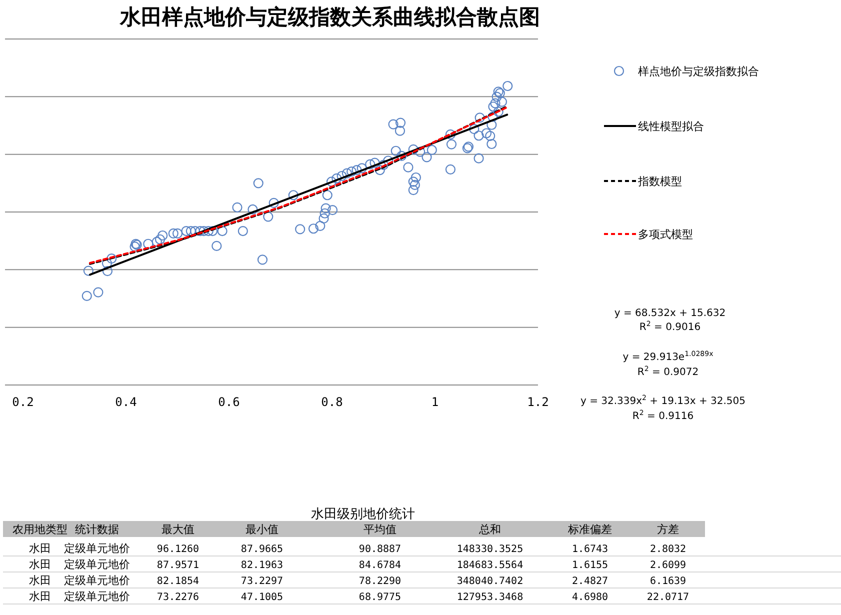  What do you see at coordinates (178, 565) in the screenshot?
I see `text: 87.9571` at bounding box center [178, 565].